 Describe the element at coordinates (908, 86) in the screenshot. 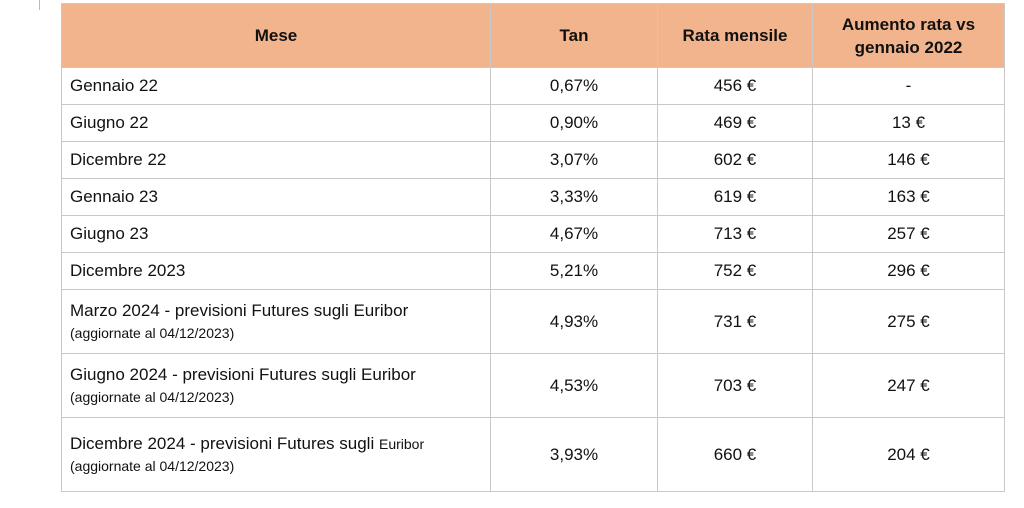

I see `aumento-cell: -` at that location.